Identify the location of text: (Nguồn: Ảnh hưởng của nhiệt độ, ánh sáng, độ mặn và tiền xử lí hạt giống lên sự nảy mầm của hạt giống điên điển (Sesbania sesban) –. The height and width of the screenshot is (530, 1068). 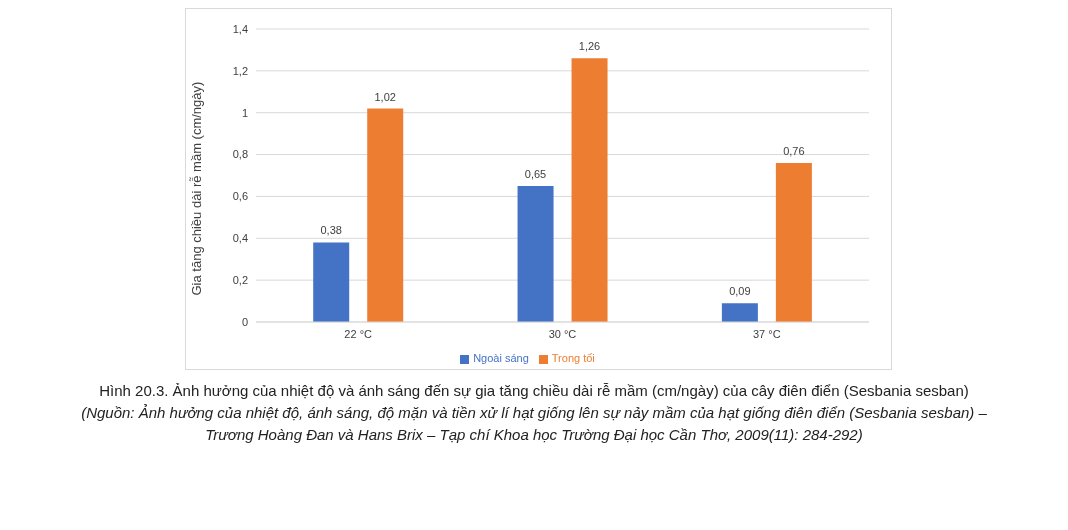
(534, 413).